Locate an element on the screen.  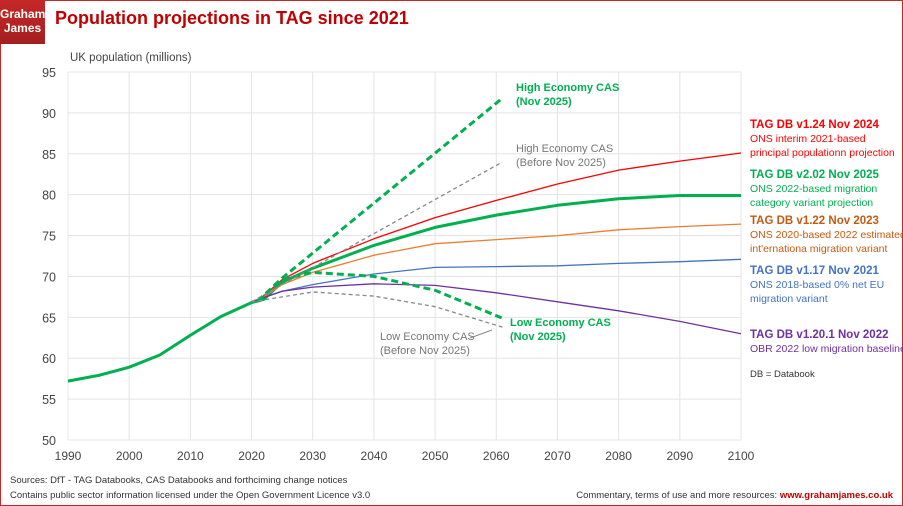
x-tick-label: 2080 is located at coordinates (618, 456).